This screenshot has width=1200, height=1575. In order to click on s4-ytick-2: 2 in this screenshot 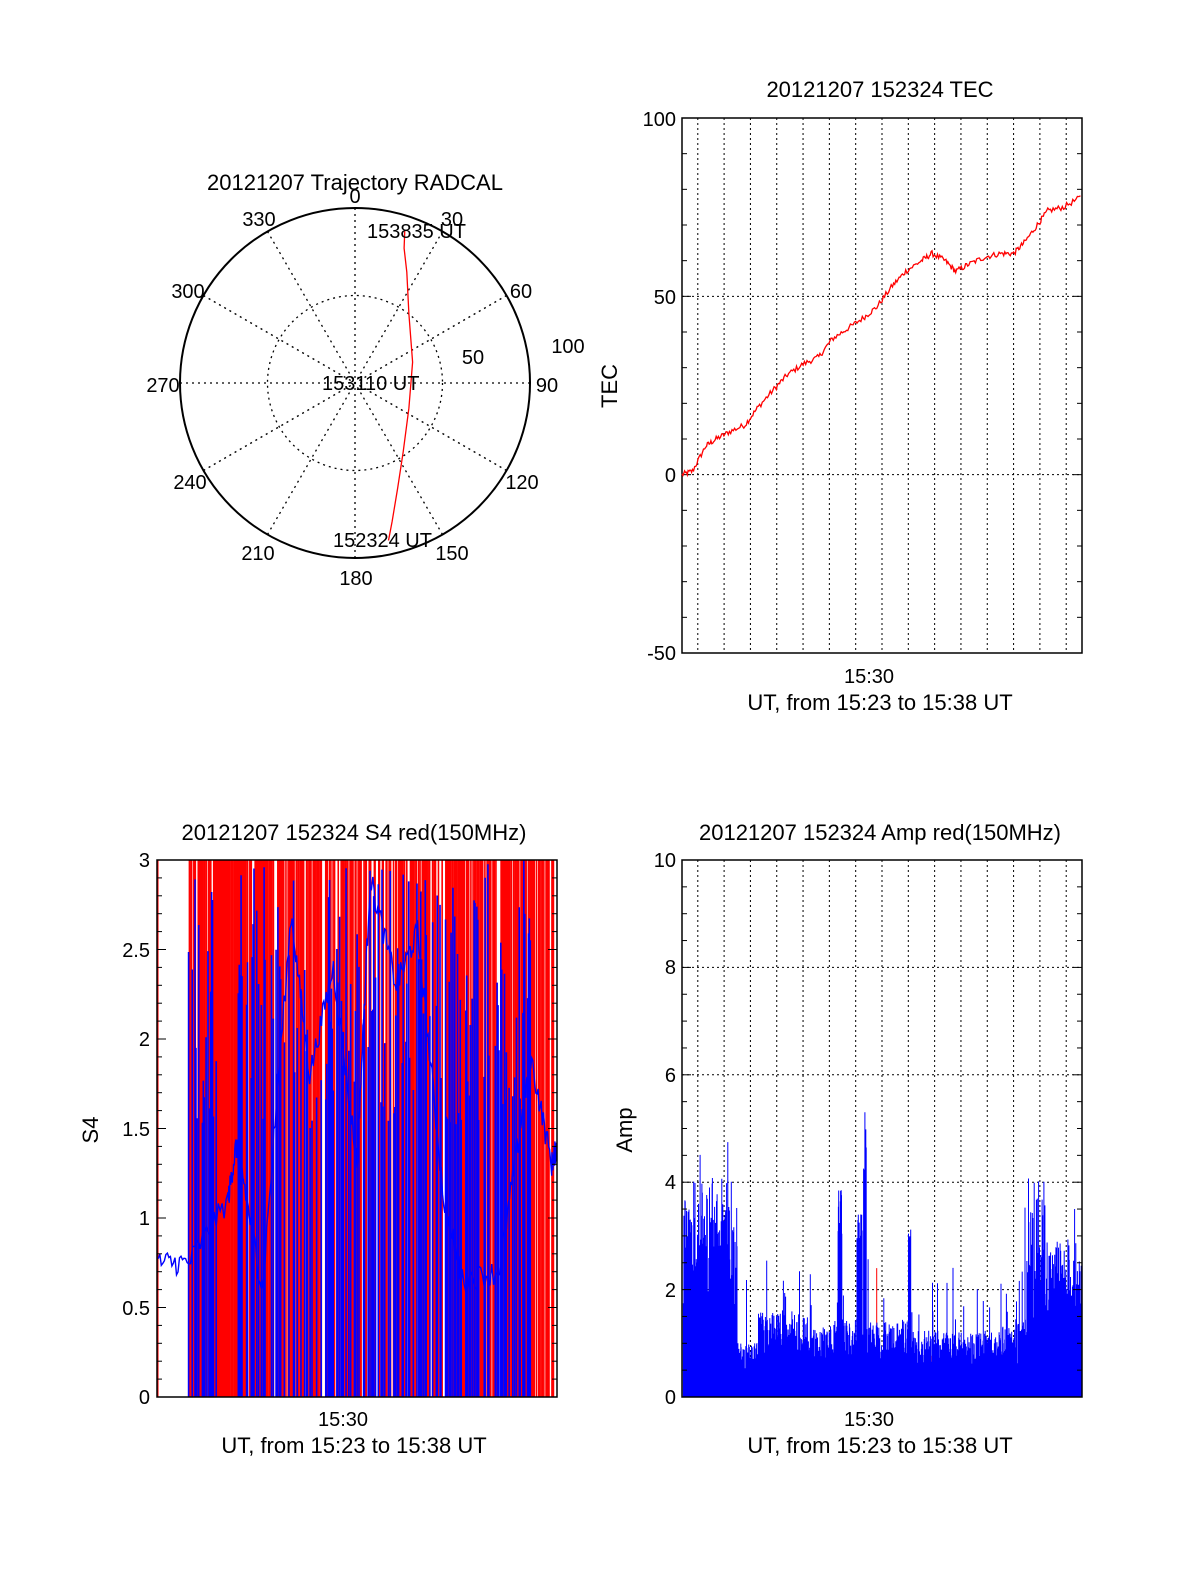, I will do `click(144, 1040)`.